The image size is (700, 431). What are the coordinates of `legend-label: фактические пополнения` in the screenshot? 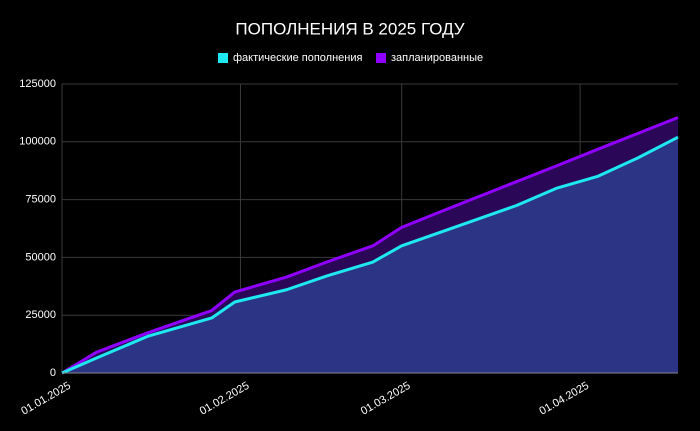 It's located at (298, 58).